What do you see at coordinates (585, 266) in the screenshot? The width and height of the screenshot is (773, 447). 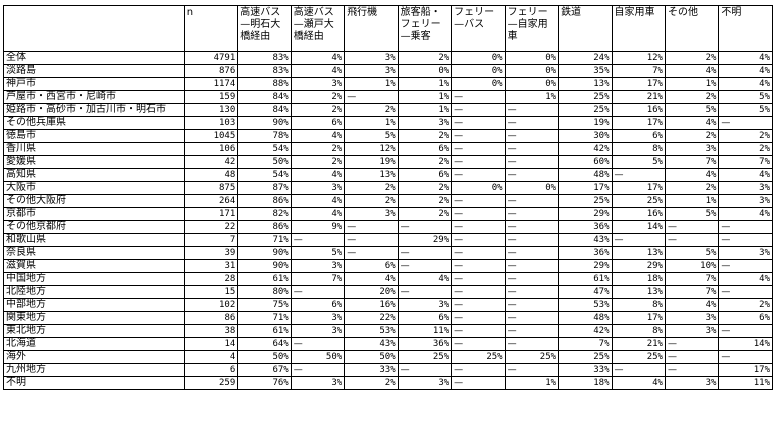 I see `percent-cell: 29%` at bounding box center [585, 266].